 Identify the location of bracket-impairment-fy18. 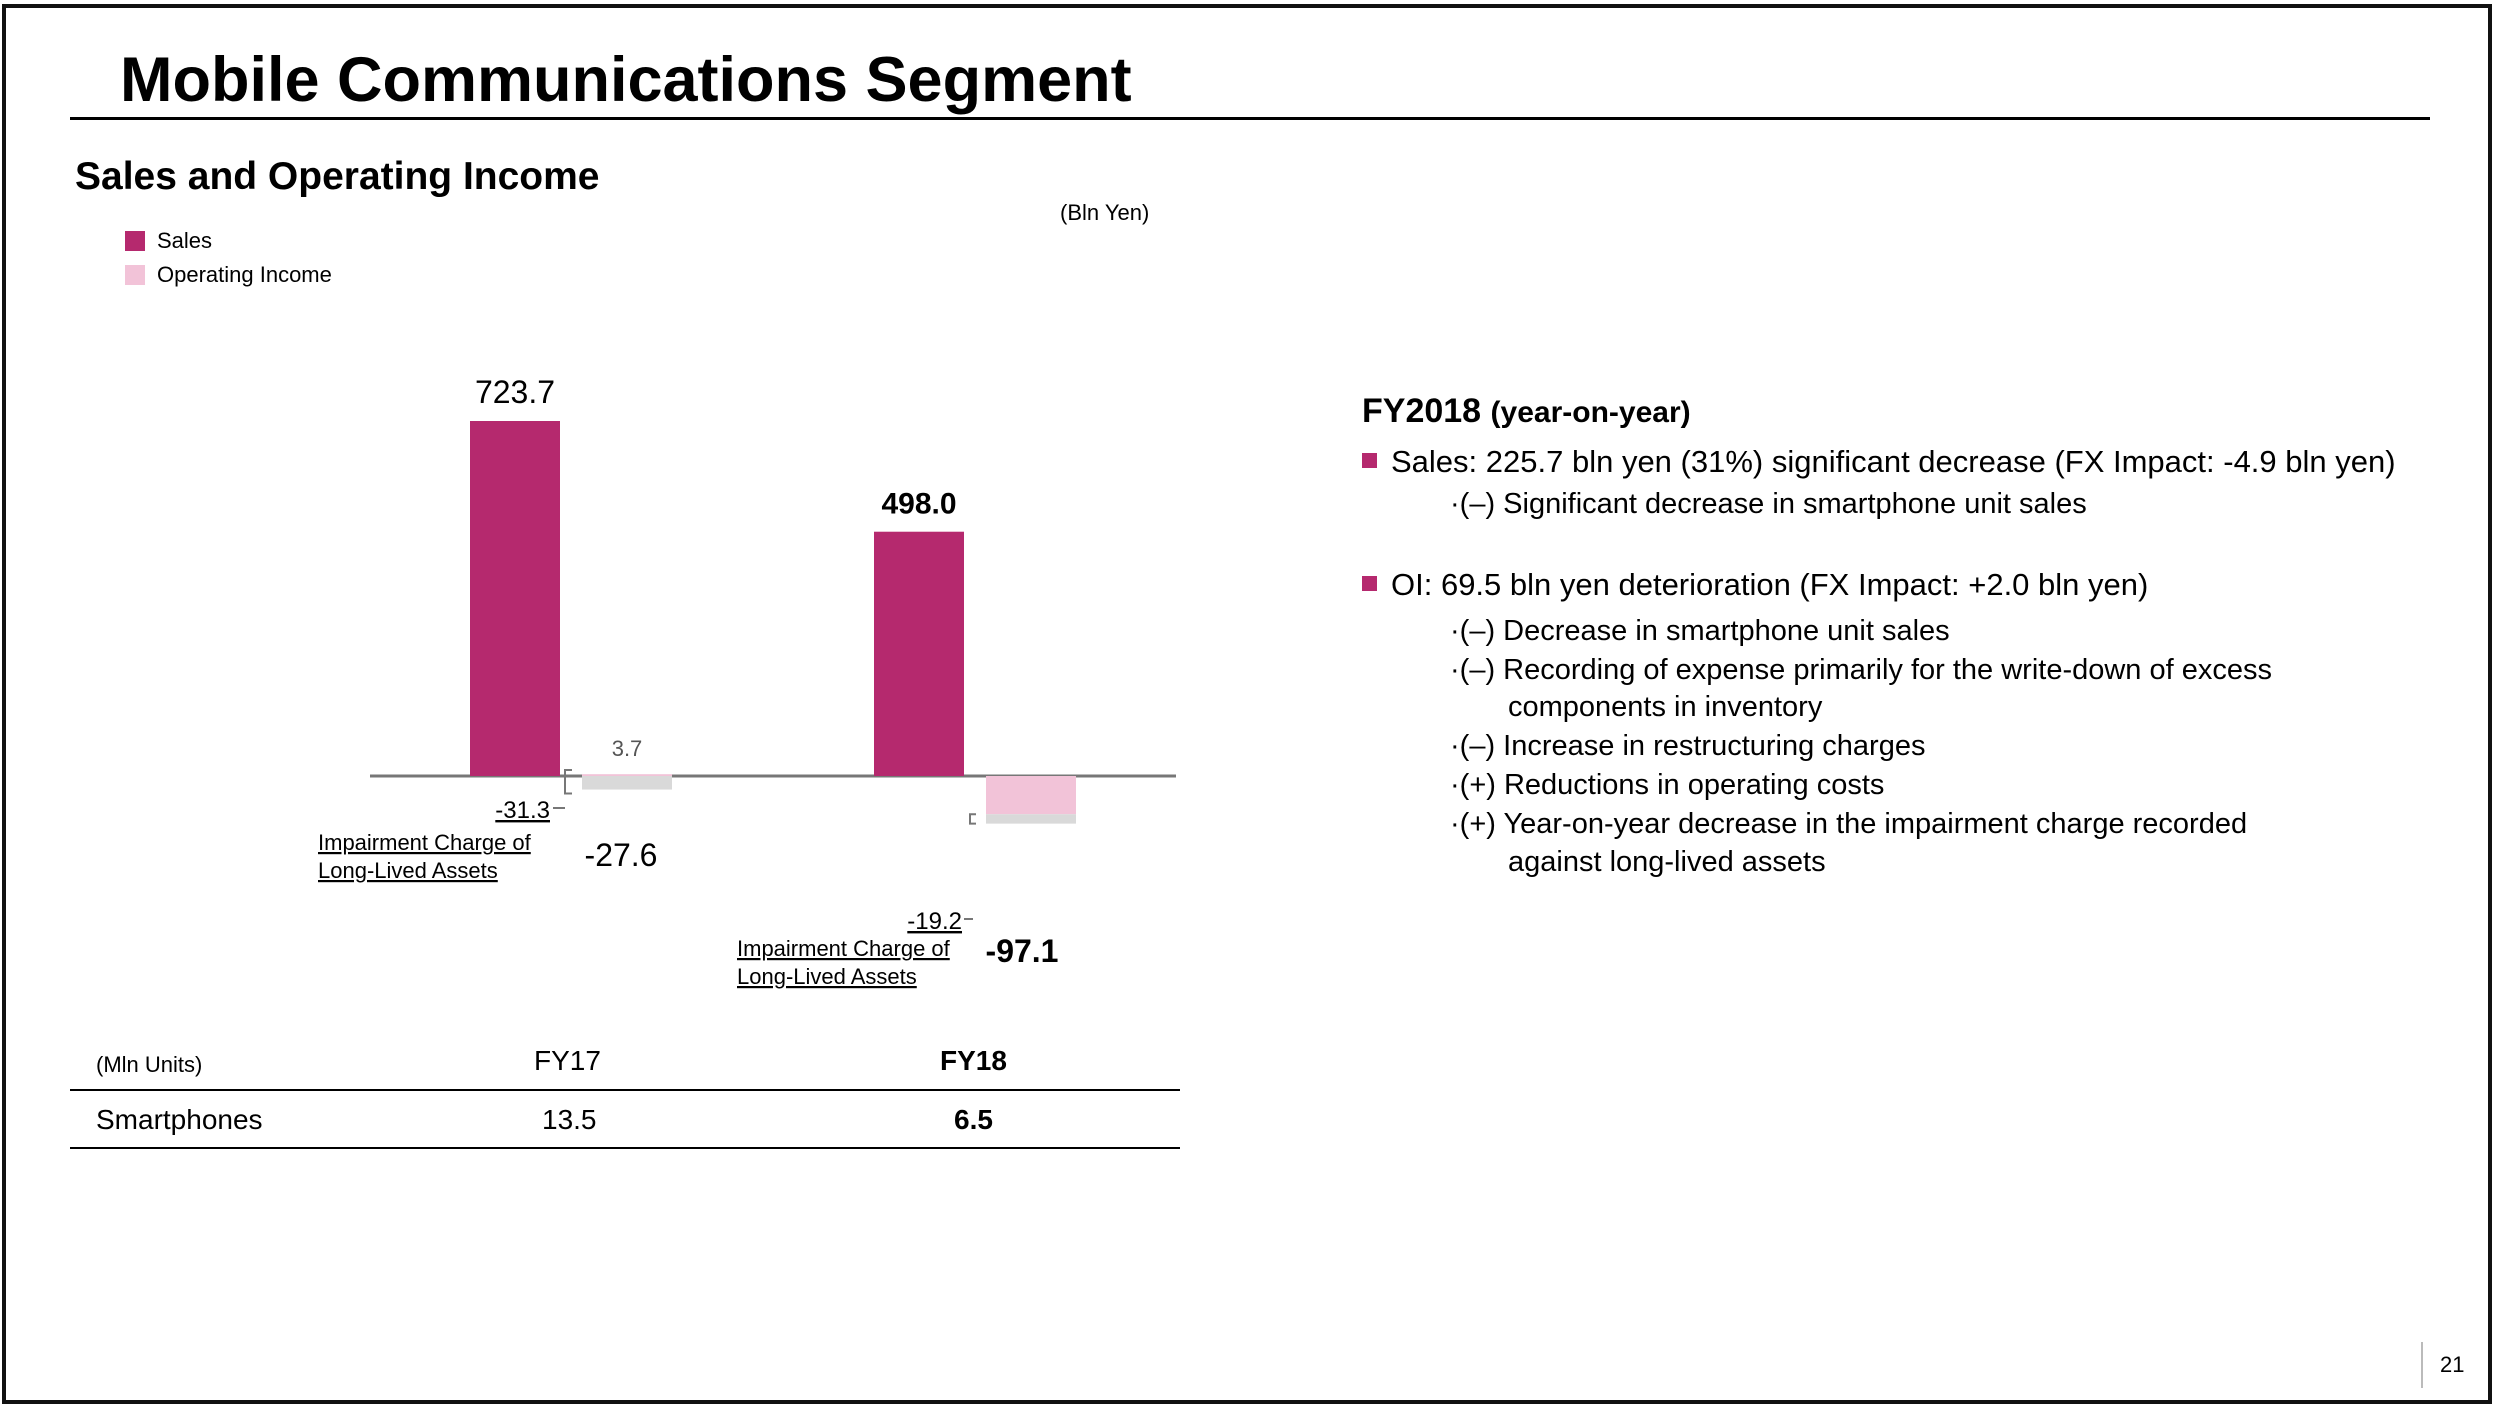
(972, 819).